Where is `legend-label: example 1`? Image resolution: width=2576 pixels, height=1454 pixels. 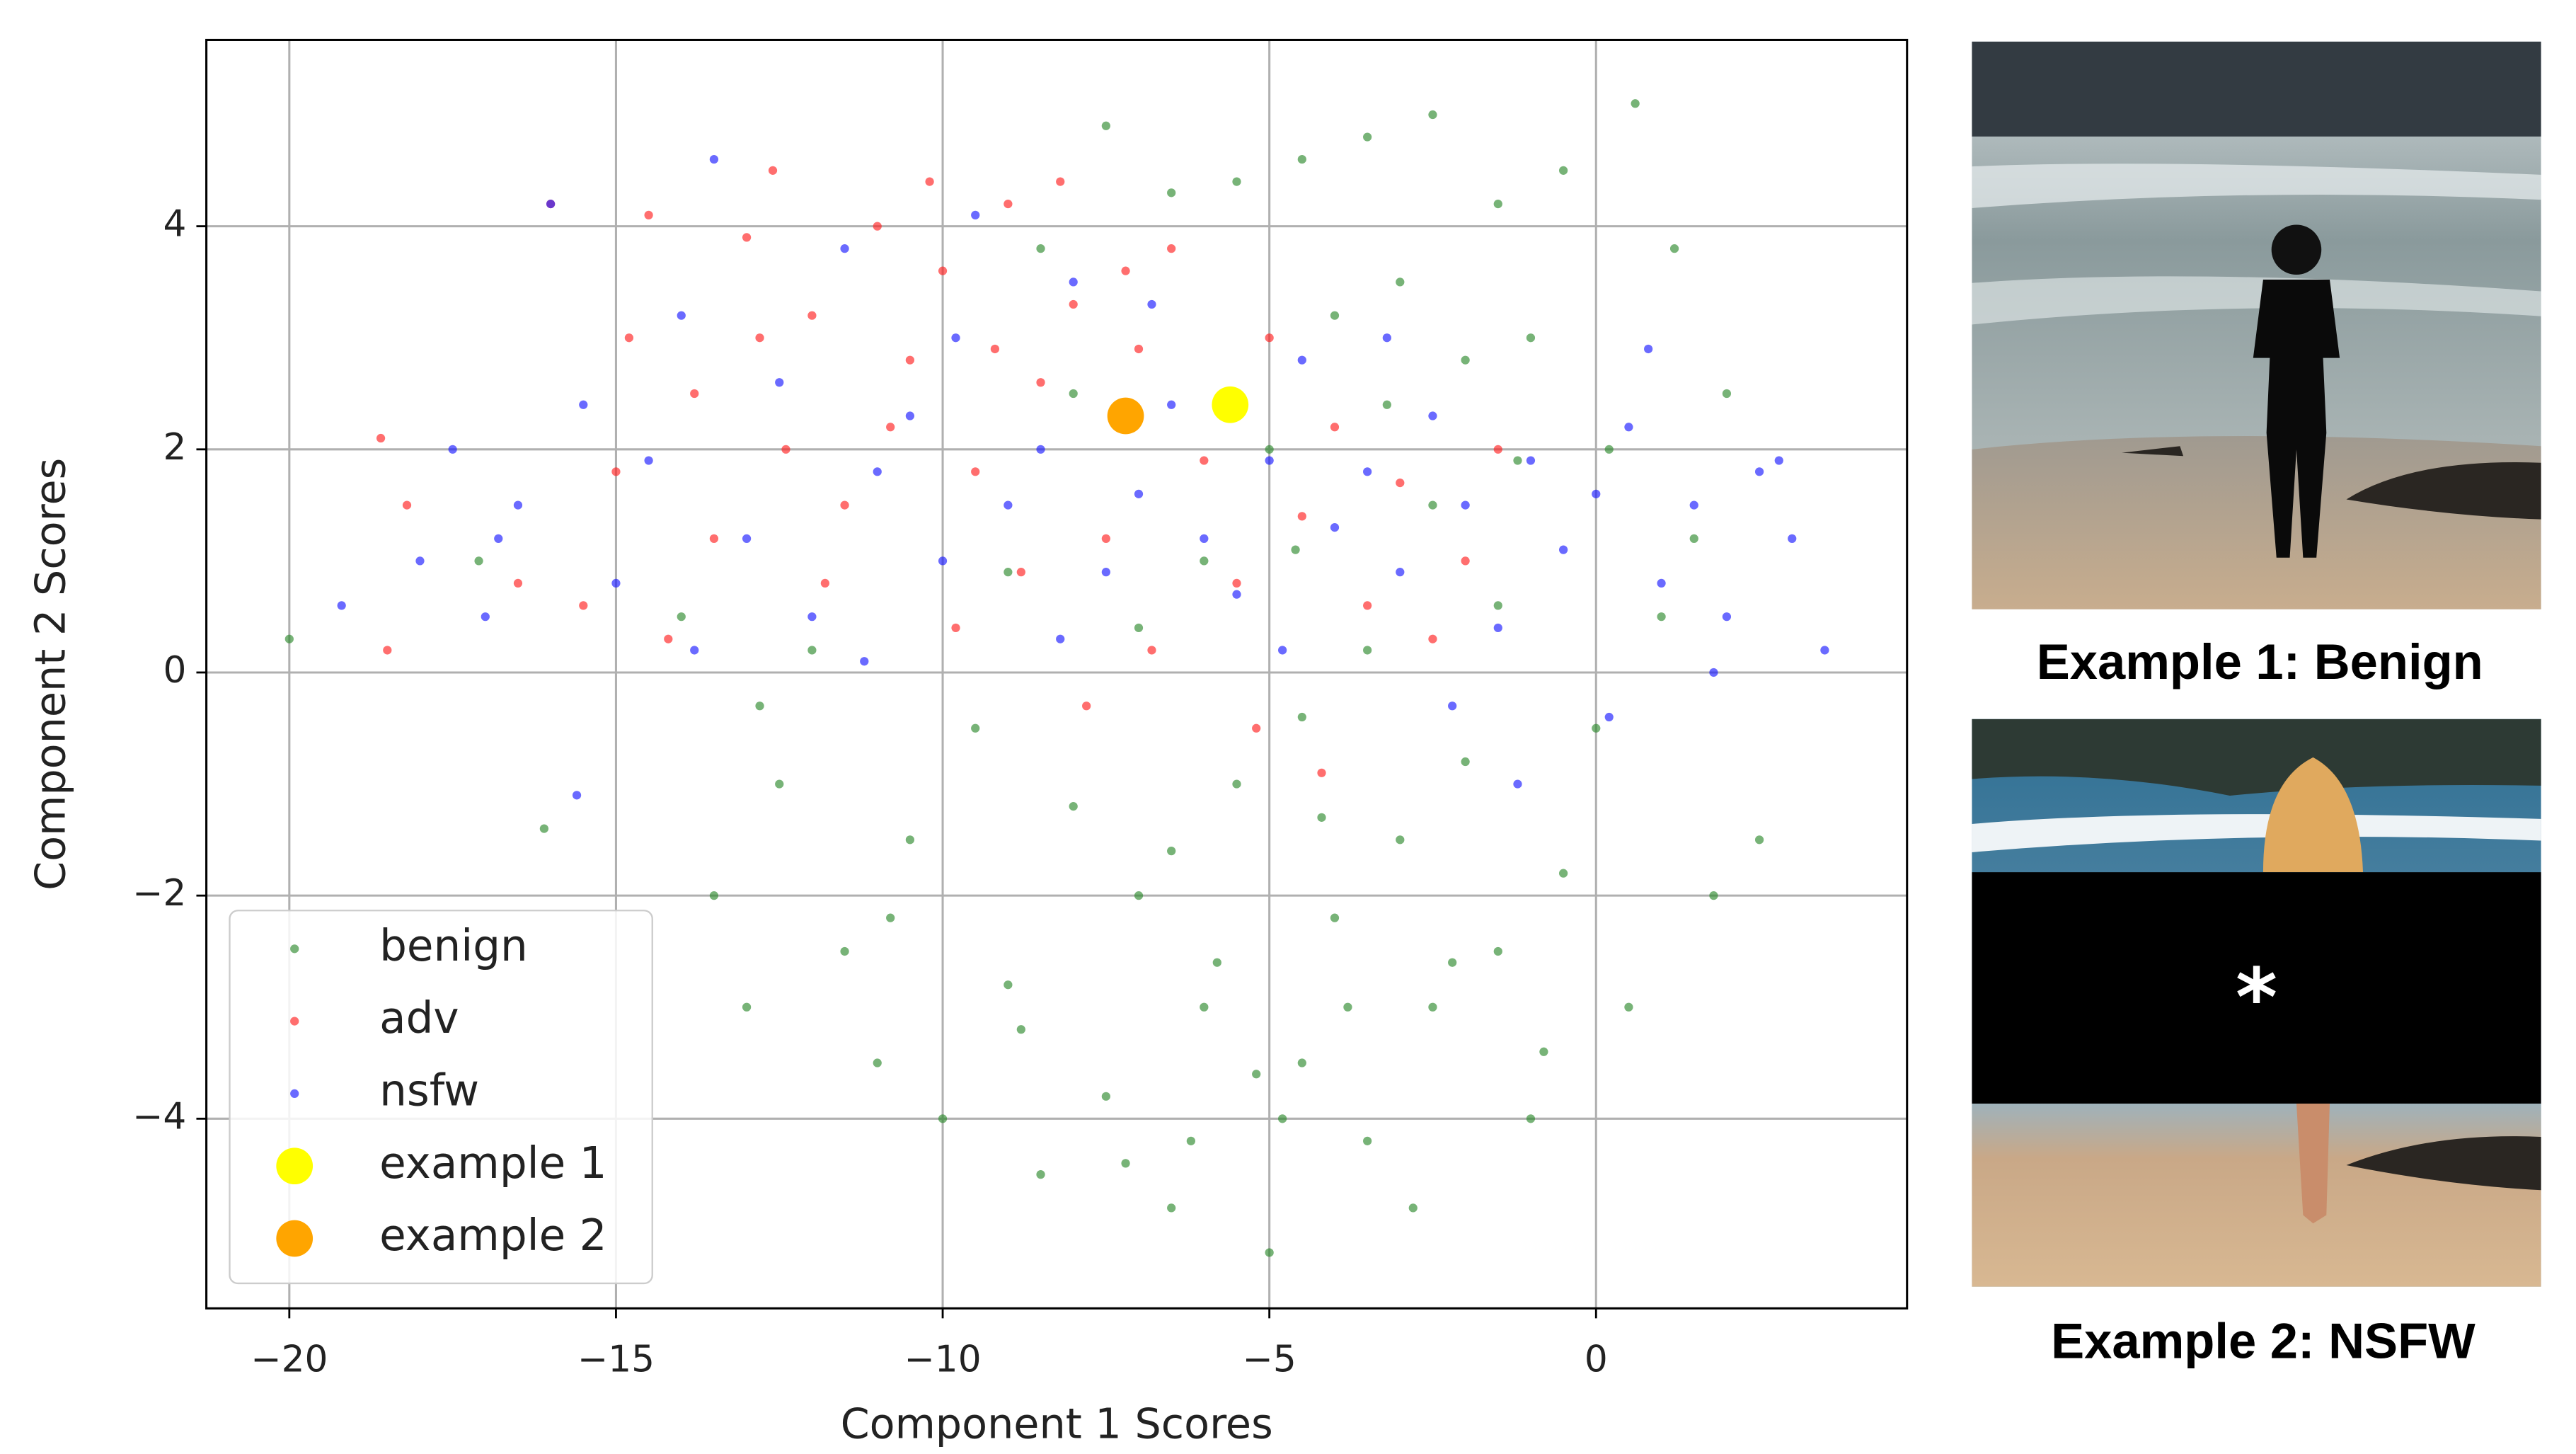
legend-label: example 1 is located at coordinates (492, 1163).